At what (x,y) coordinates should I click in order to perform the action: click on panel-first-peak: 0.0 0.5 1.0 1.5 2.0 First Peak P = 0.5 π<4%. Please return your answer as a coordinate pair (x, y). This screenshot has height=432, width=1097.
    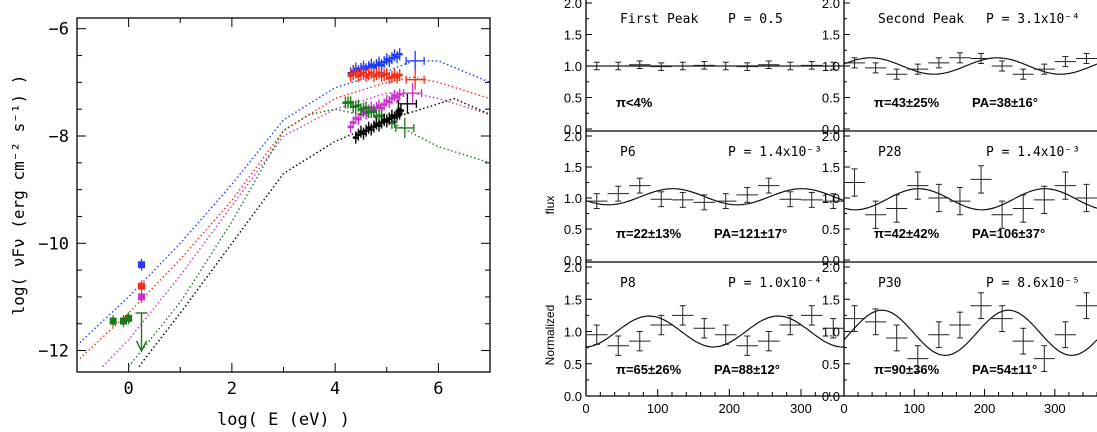
    Looking at the image, I should click on (704, 68).